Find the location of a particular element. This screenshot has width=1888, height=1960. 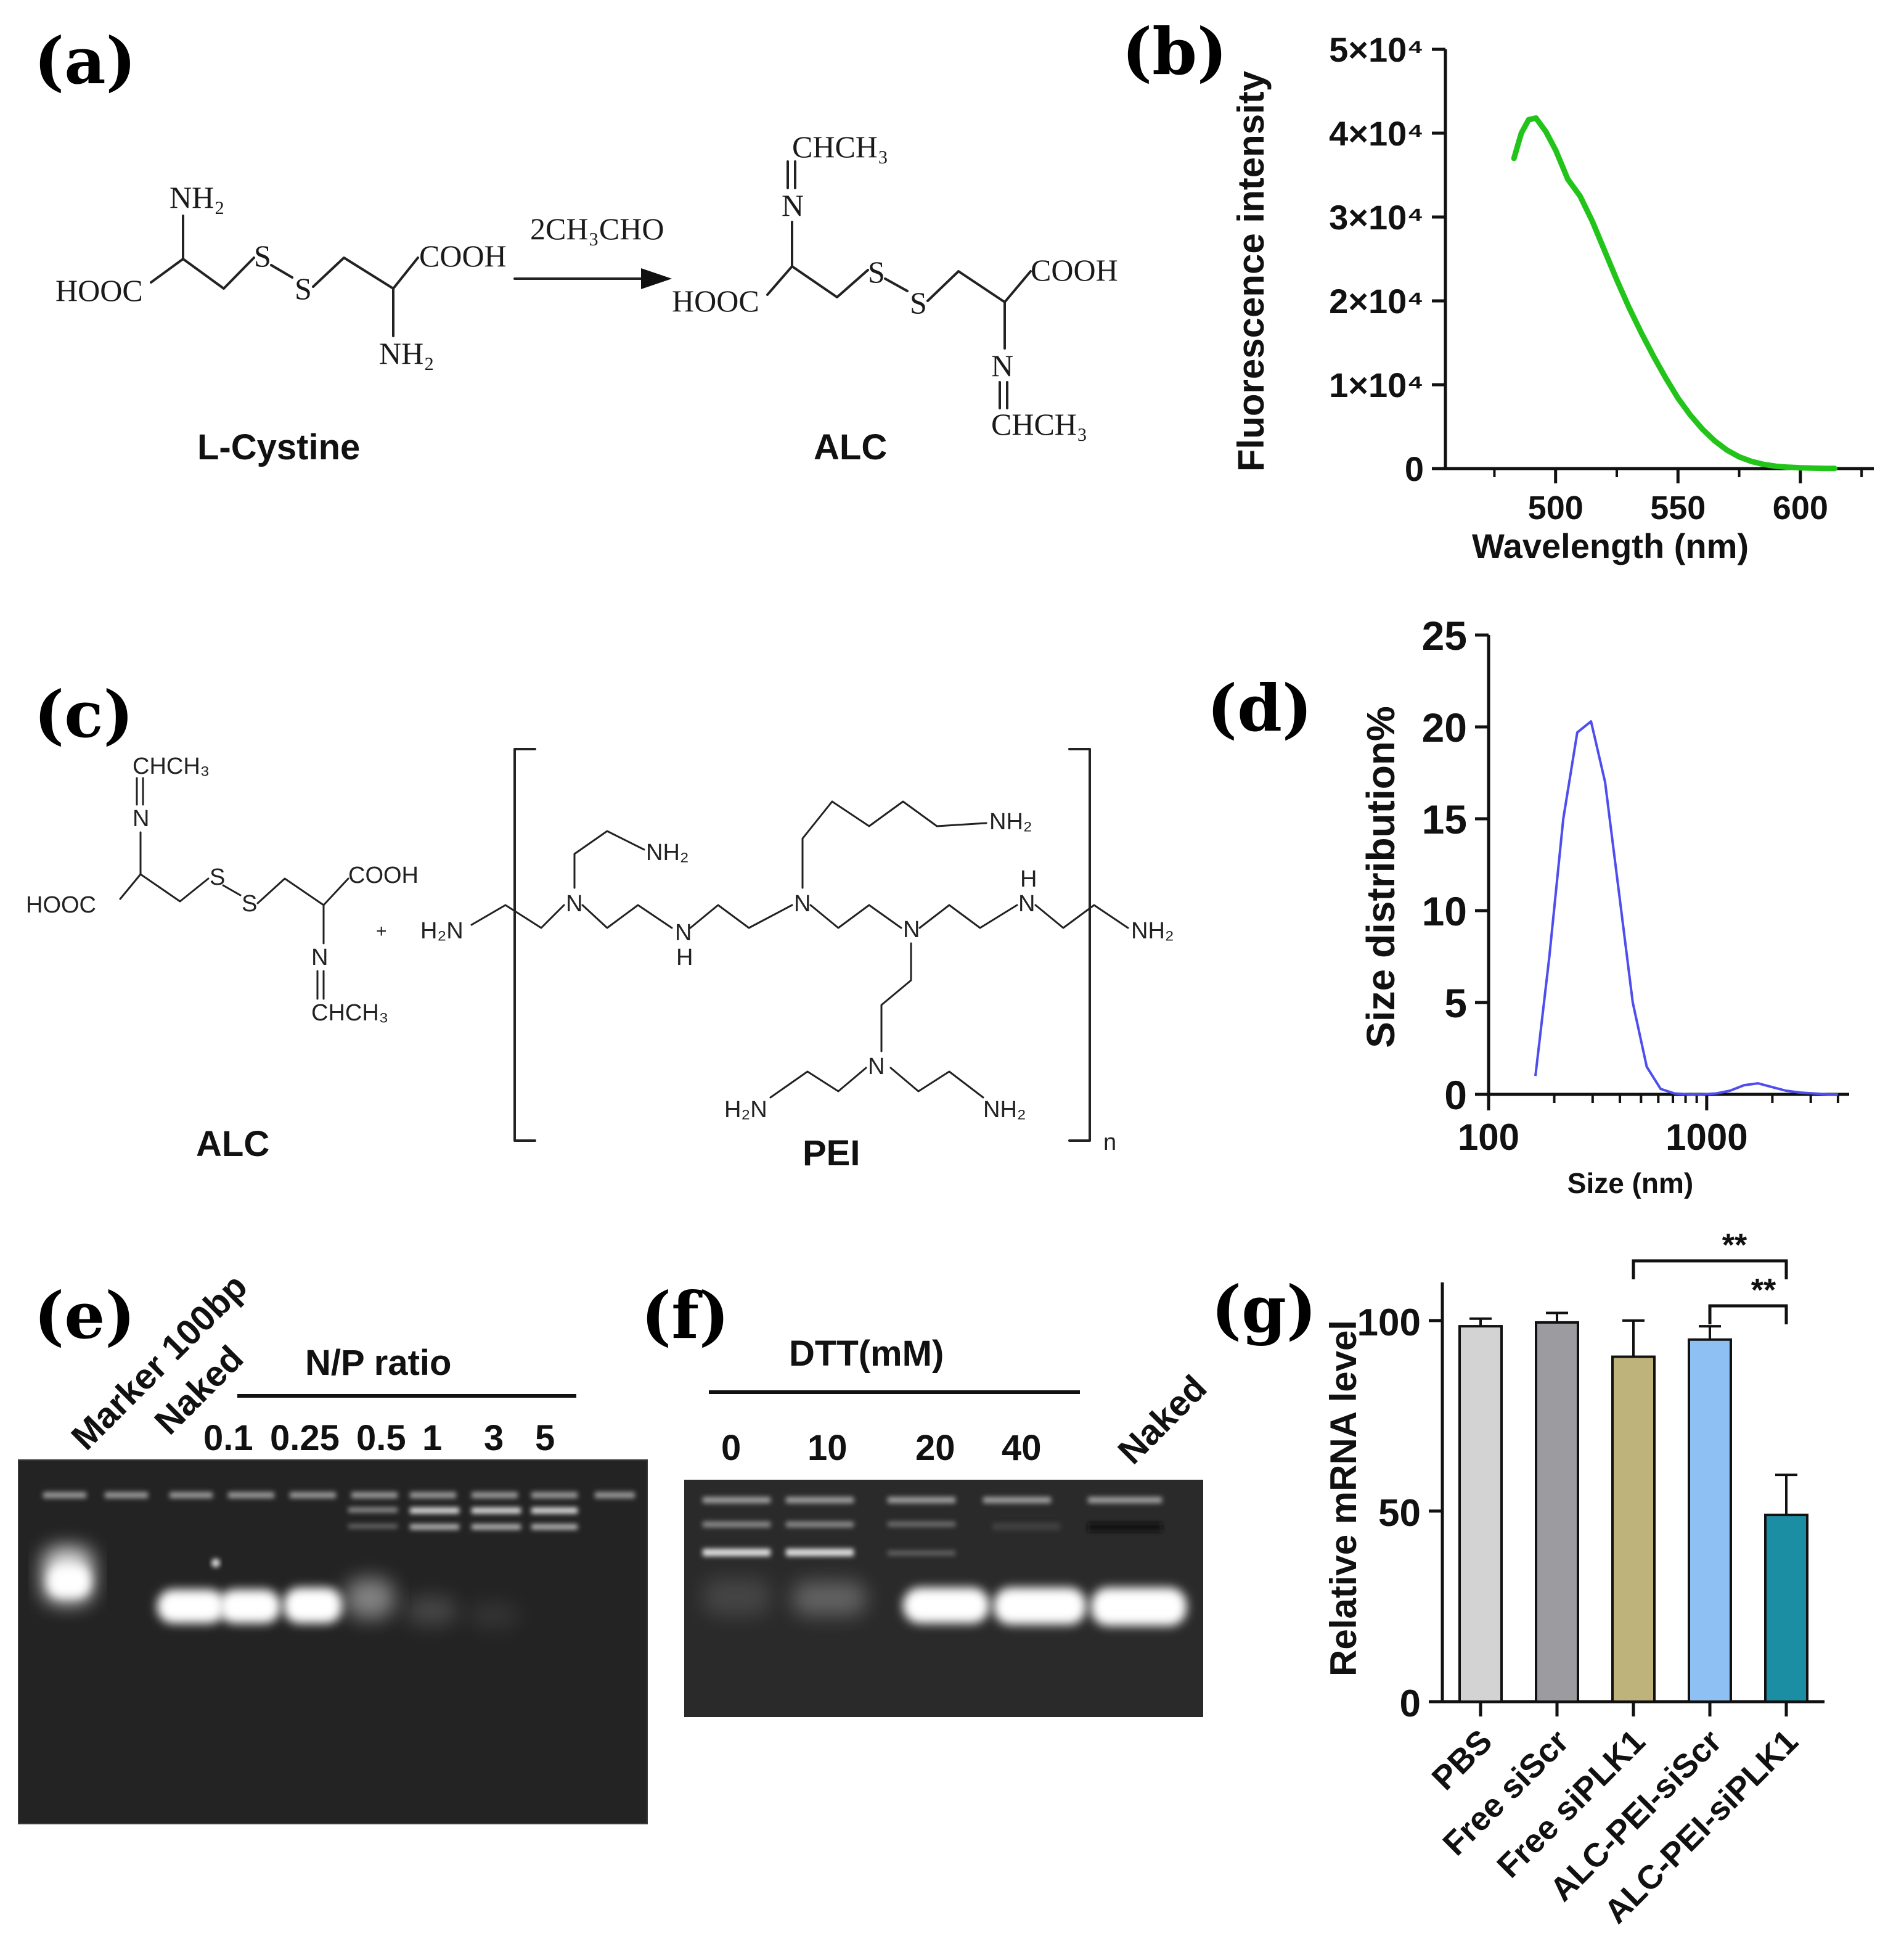

y-axis-label: Relative mRNA level is located at coordinates (1344, 1498).